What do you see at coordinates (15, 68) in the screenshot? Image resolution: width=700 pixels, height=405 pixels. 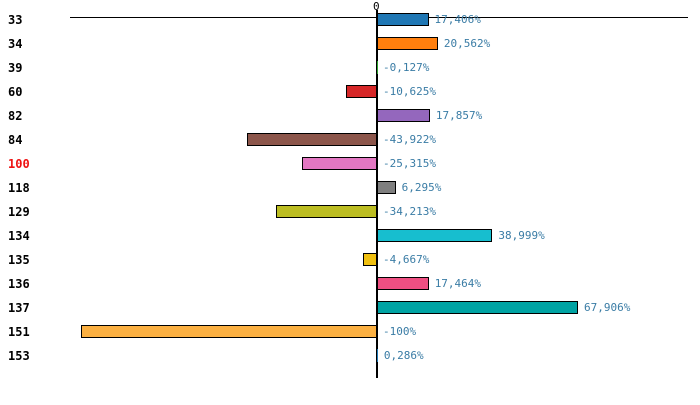 I see `category-label: 39` at bounding box center [15, 68].